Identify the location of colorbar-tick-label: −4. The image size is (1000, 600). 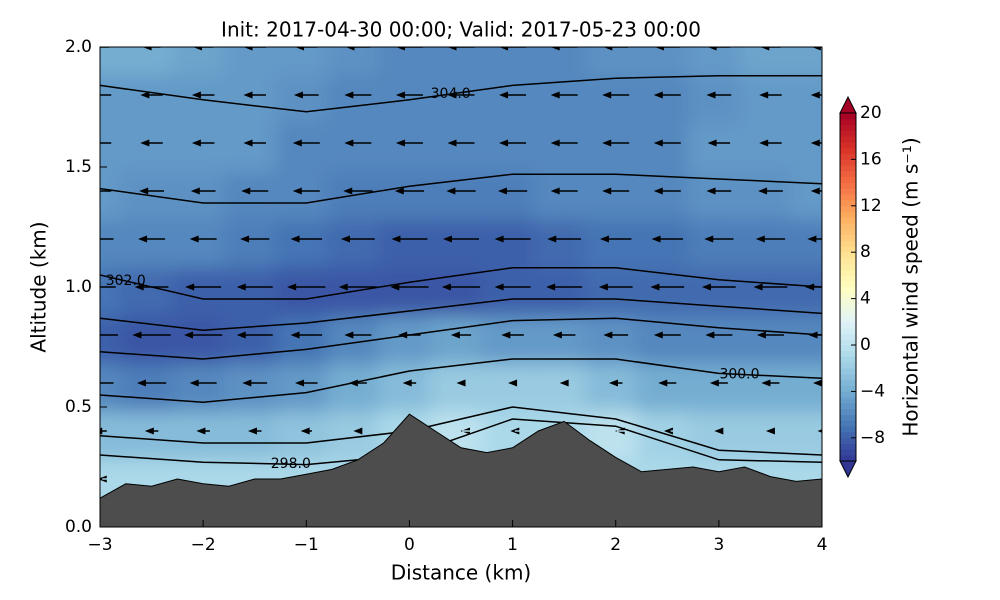
(872, 391).